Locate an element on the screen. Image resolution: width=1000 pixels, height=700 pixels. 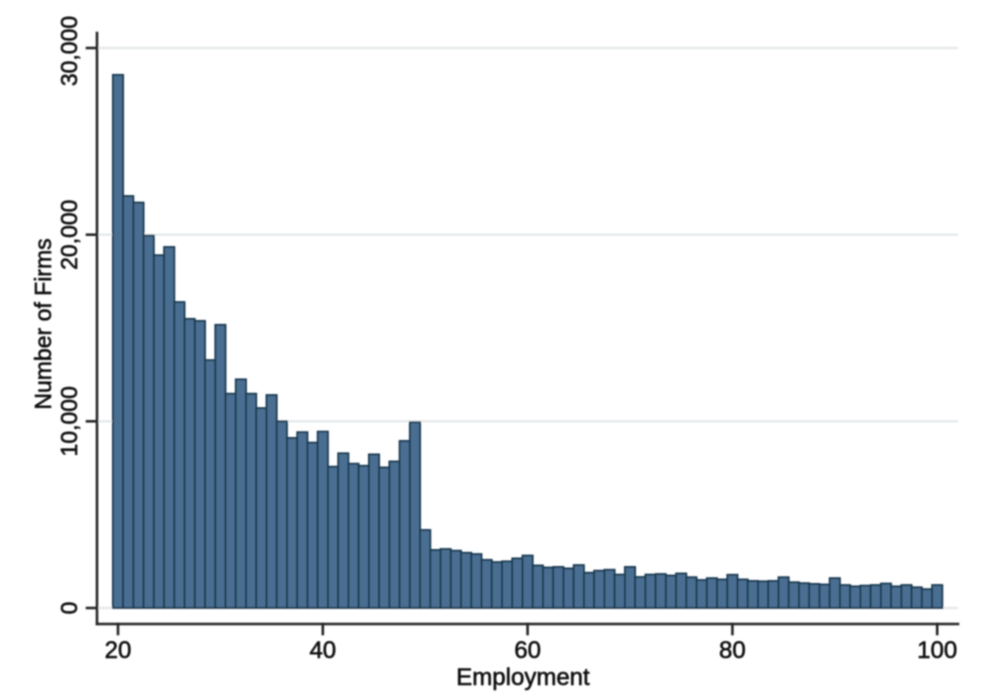
svg-text: 60 is located at coordinates (527, 650).